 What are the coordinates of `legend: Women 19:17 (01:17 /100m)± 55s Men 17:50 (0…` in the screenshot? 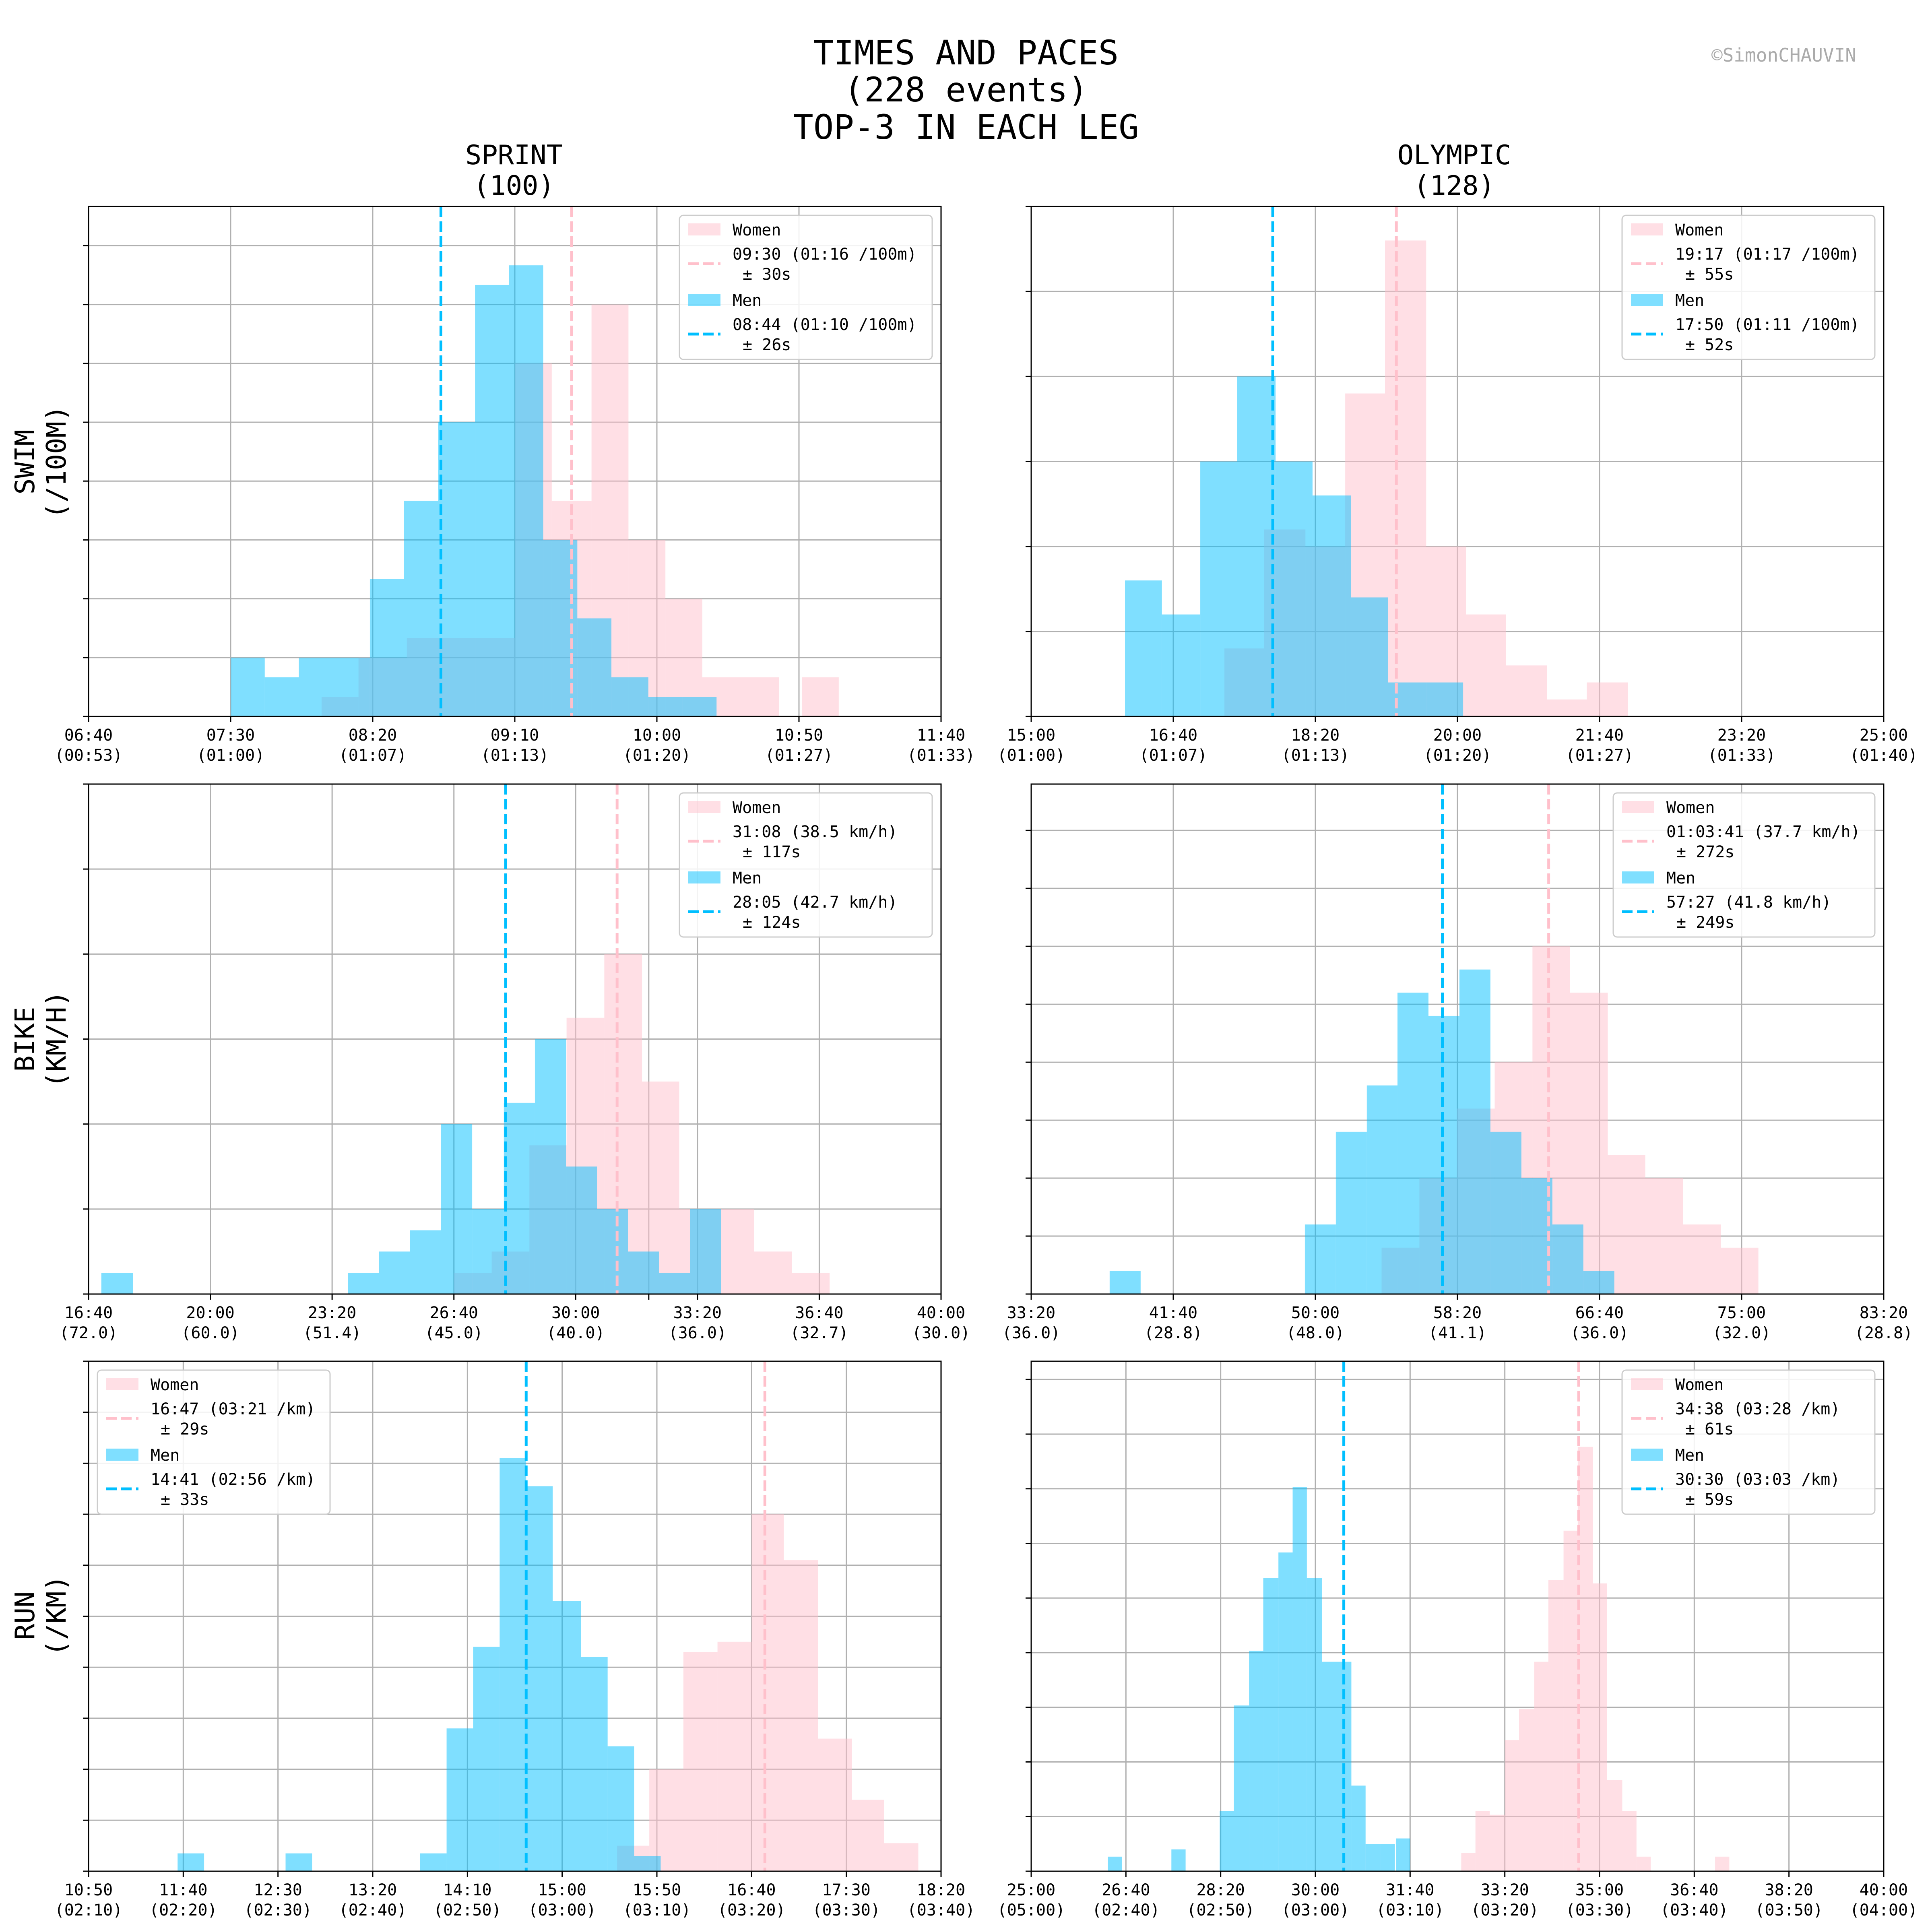 It's located at (1748, 287).